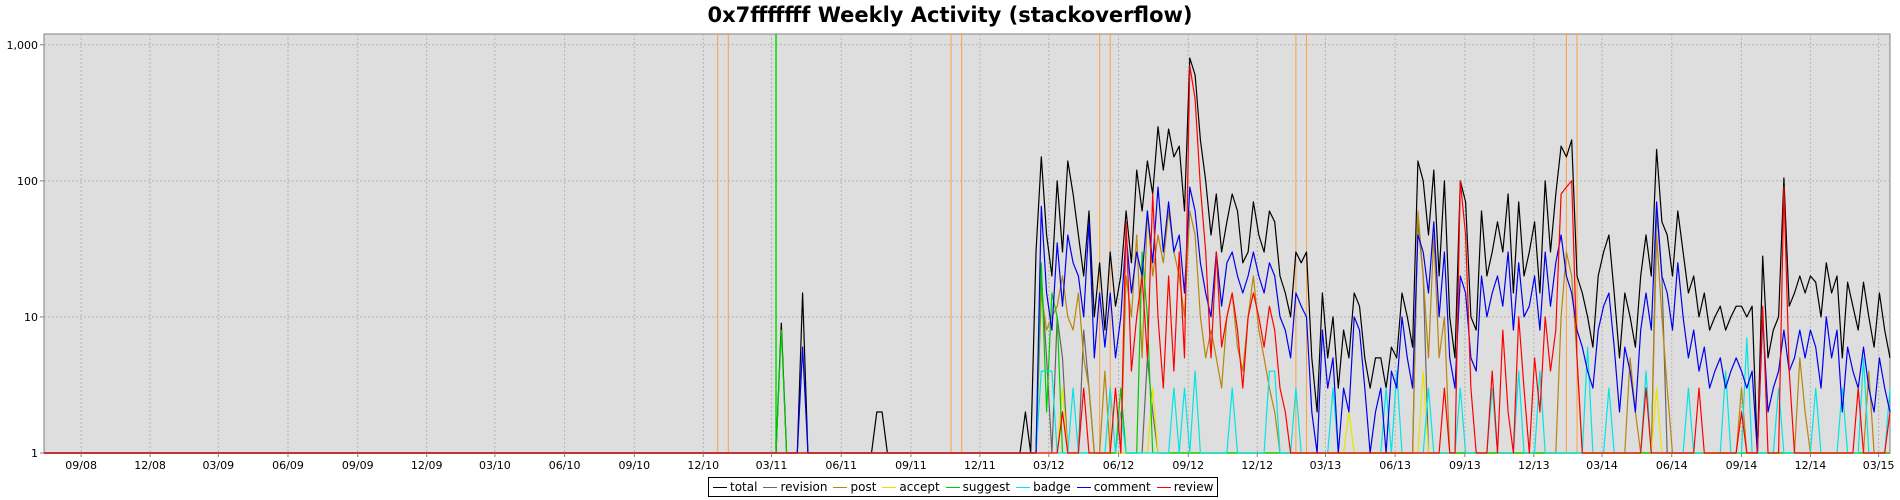  I want to click on x-tick-label: 06/10, so click(565, 465).